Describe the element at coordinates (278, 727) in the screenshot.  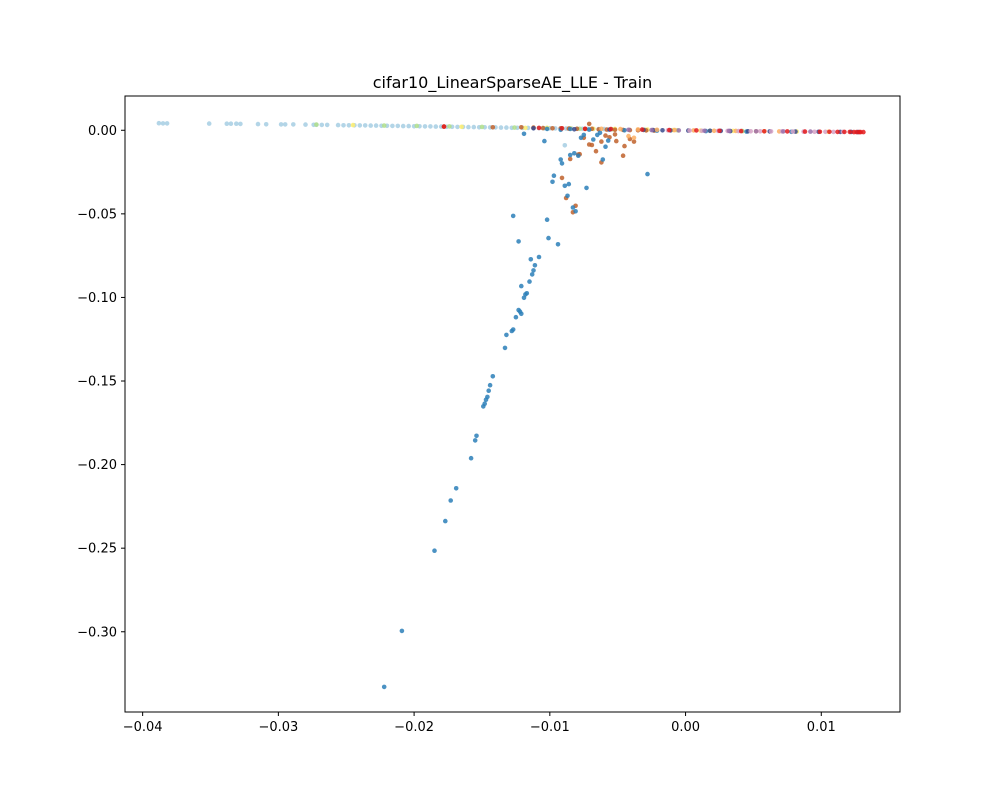
I see `x-tick-label: −0.03` at that location.